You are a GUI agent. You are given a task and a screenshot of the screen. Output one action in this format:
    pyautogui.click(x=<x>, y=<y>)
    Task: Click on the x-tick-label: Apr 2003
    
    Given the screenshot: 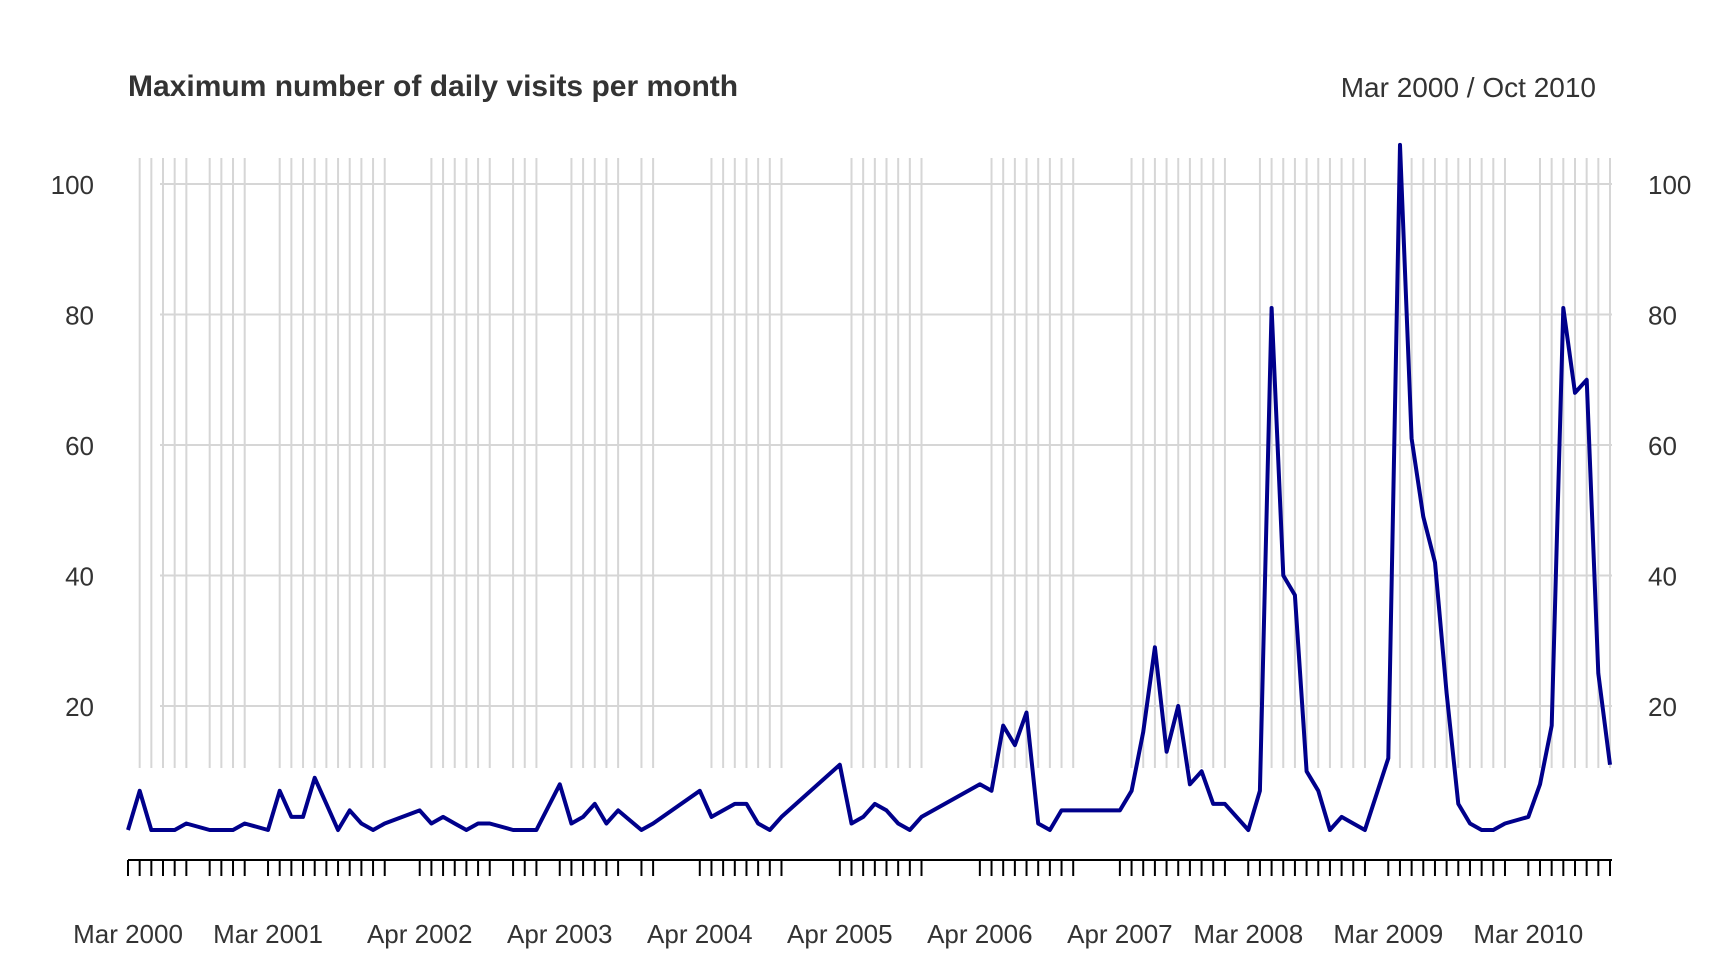 What is the action you would take?
    pyautogui.click(x=560, y=934)
    